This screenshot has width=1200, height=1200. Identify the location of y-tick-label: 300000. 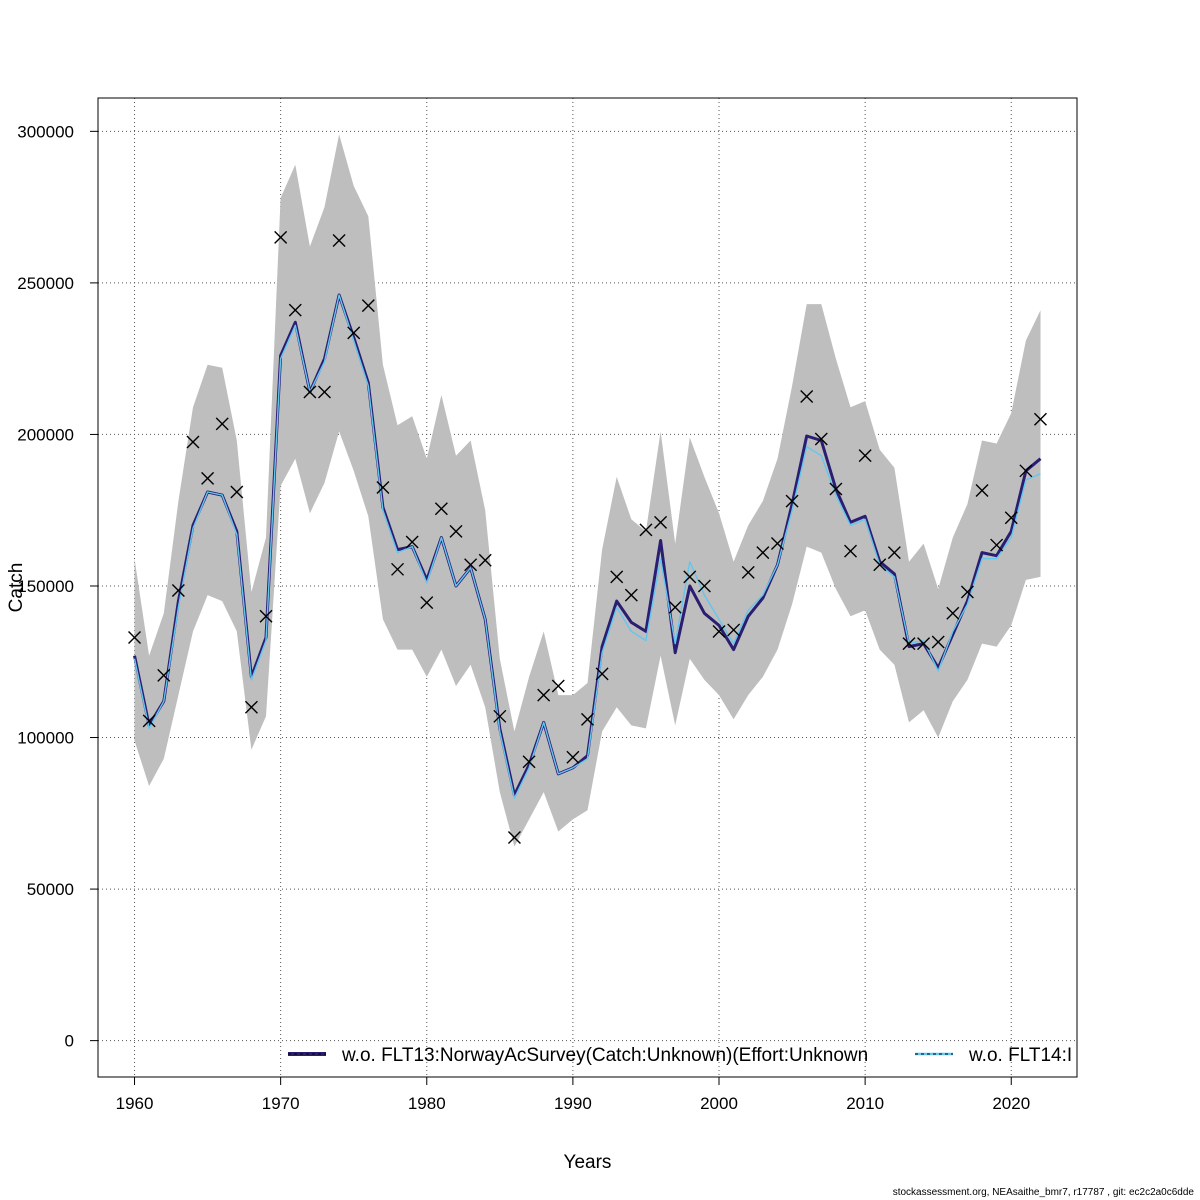
(45, 131).